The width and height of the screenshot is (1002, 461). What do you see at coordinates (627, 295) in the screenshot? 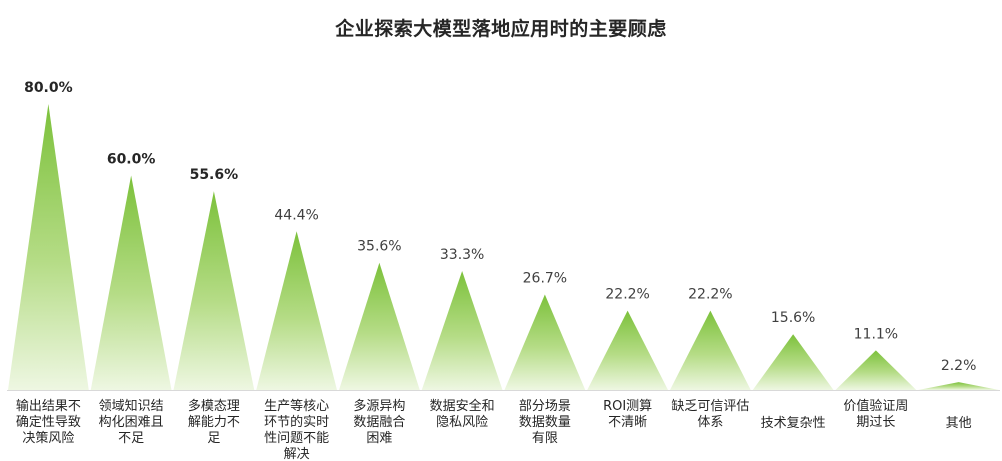
I see `value-label-8: 22.2%` at bounding box center [627, 295].